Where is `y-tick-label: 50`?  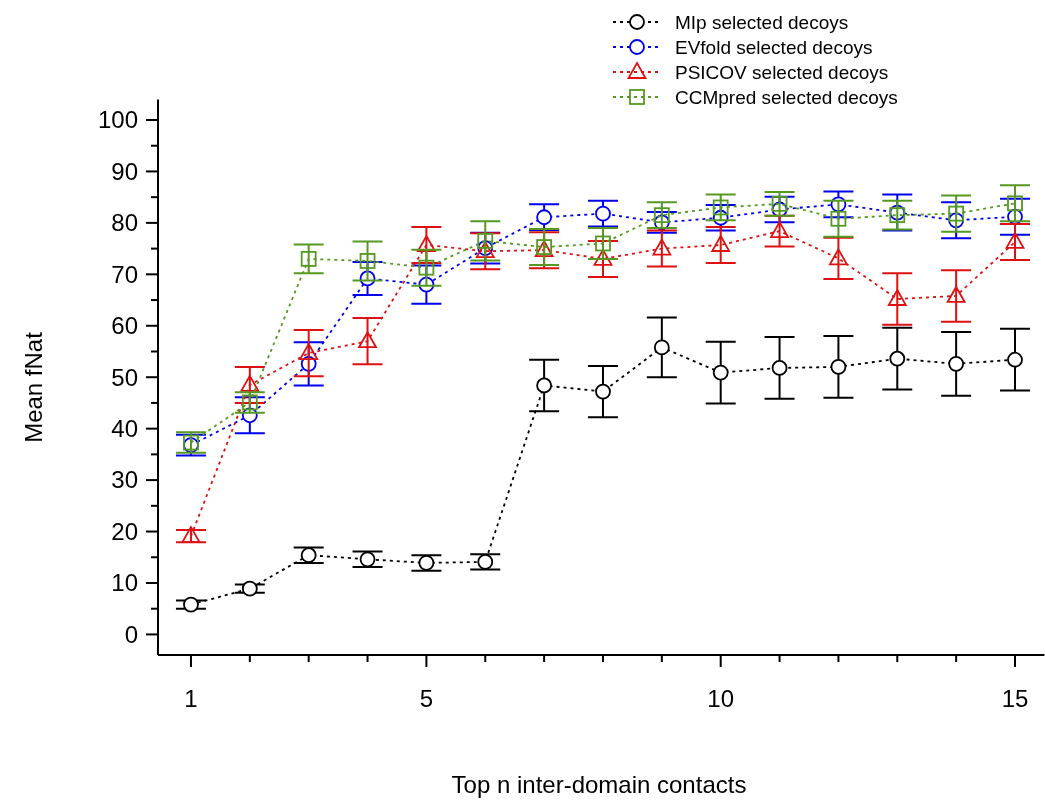 y-tick-label: 50 is located at coordinates (124, 377).